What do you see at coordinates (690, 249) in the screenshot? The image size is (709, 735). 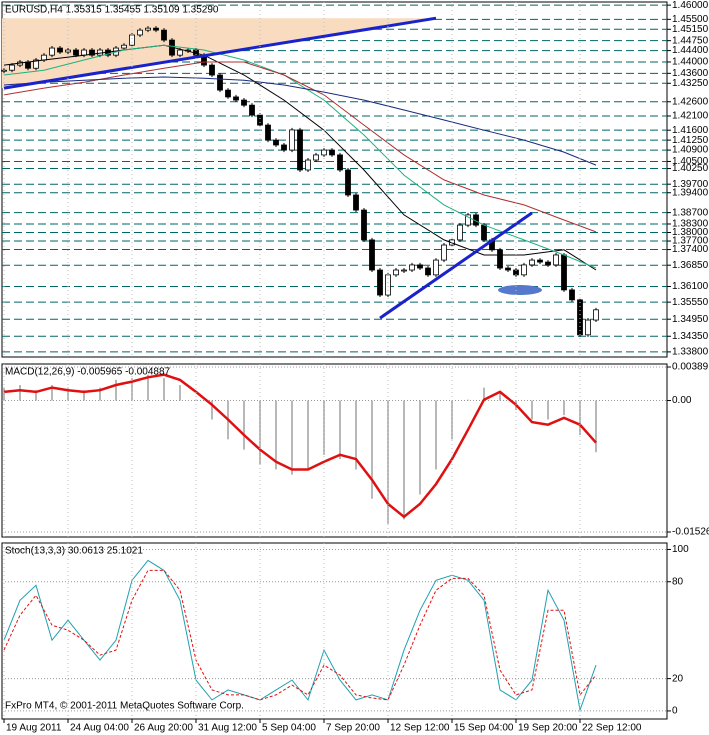 I see `y-tick-label: 1.37400` at bounding box center [690, 249].